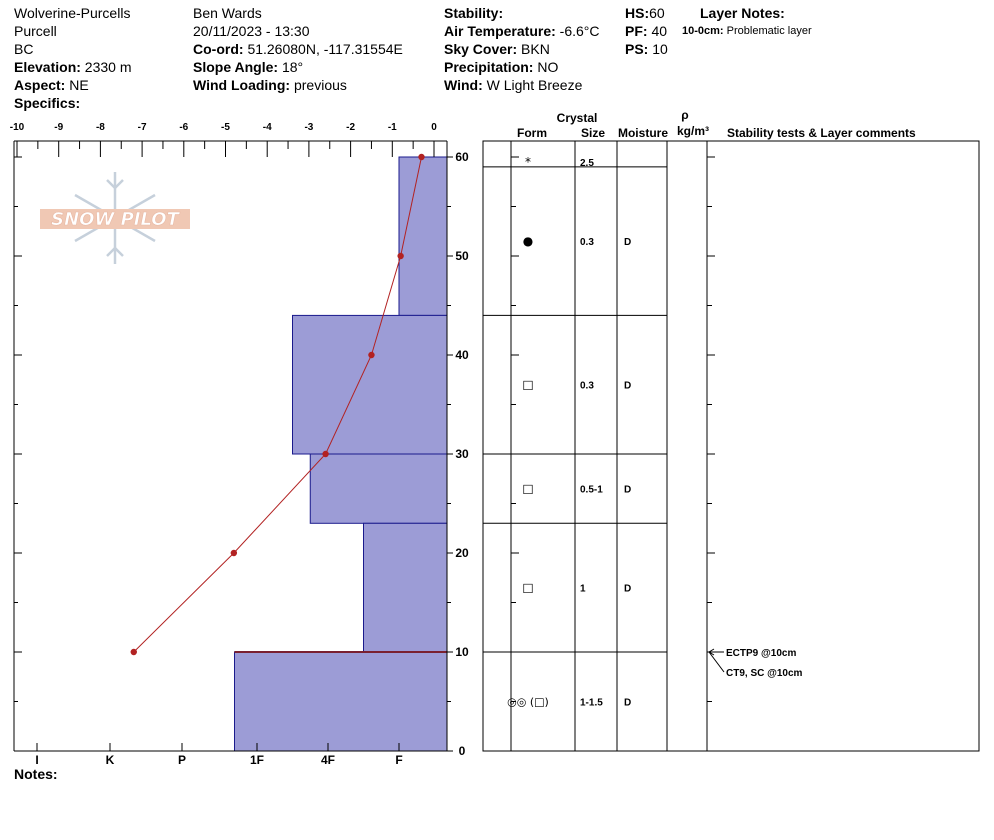 The height and width of the screenshot is (840, 994). Describe the element at coordinates (575, 453) in the screenshot. I see `layer-rows: * 2.5 ● 0.3 D □ 0.3 D □ 0.5-1 D □ 1 D ◎◎ (□) 1-1.5 D` at that location.